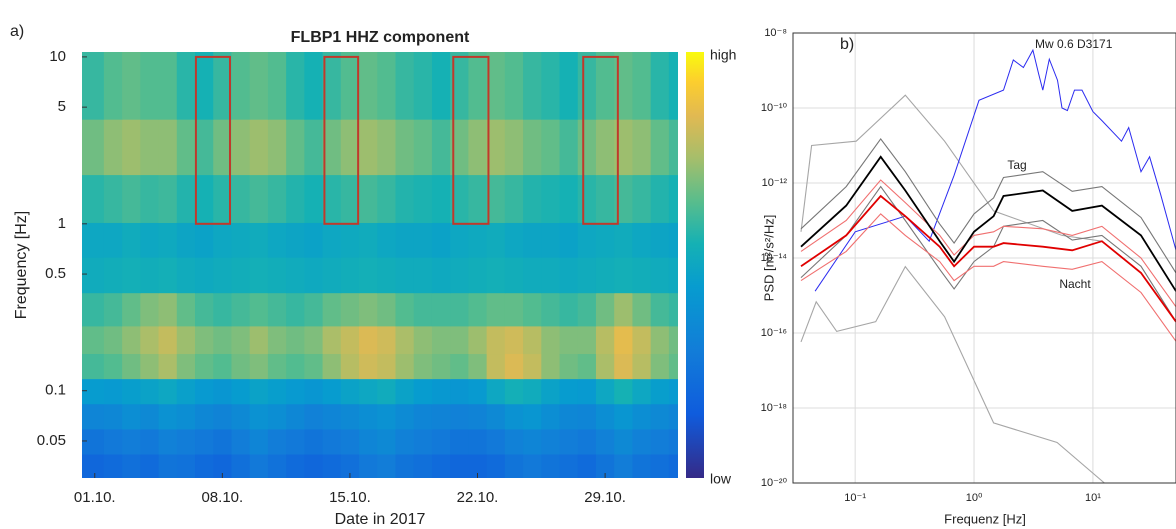  Describe the element at coordinates (721, 479) in the screenshot. I see `colorbar-min-label: low` at that location.